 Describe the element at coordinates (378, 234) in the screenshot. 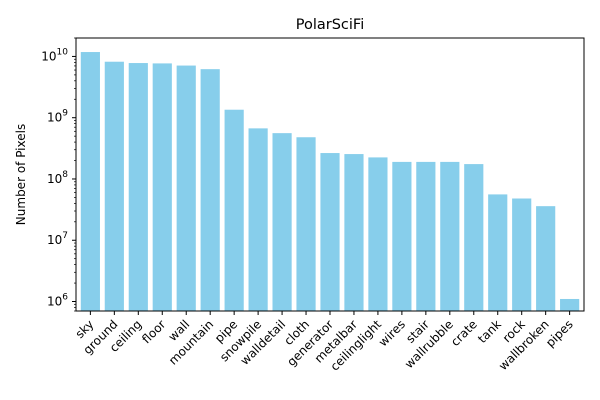

I see `bar-ceilinglight` at that location.